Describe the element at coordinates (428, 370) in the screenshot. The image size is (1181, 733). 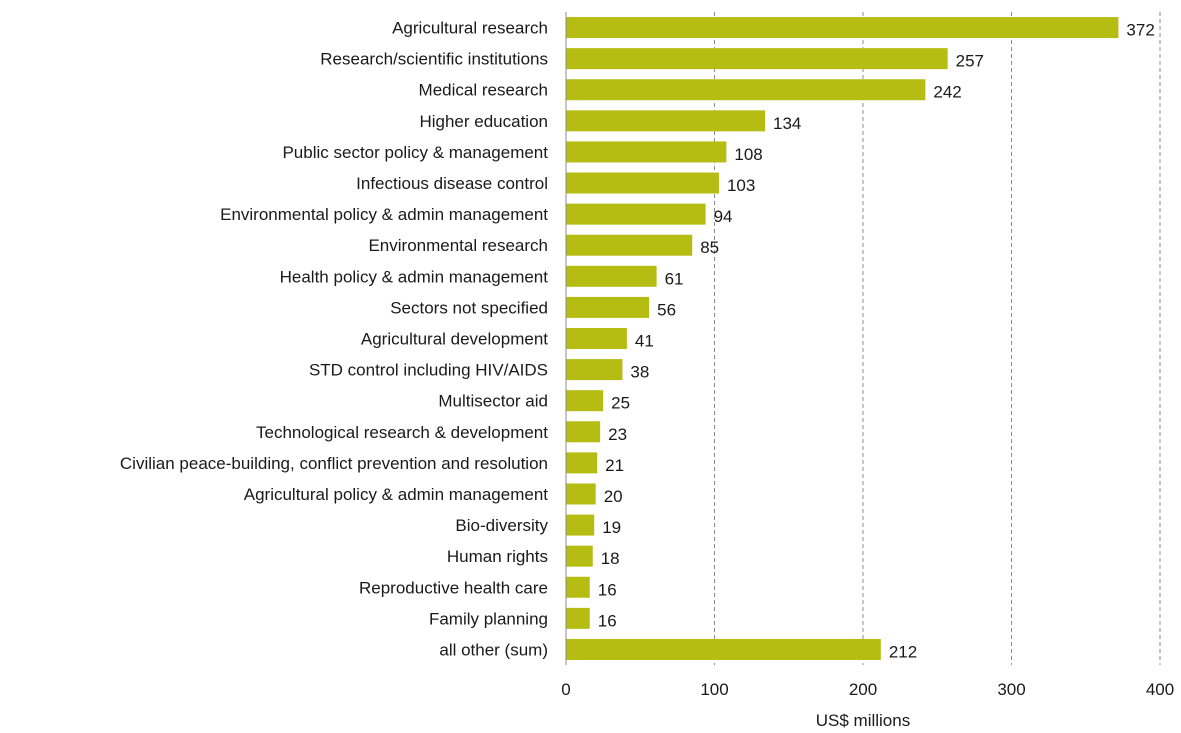
I see `category-label: STD control including HIV/AIDS` at that location.